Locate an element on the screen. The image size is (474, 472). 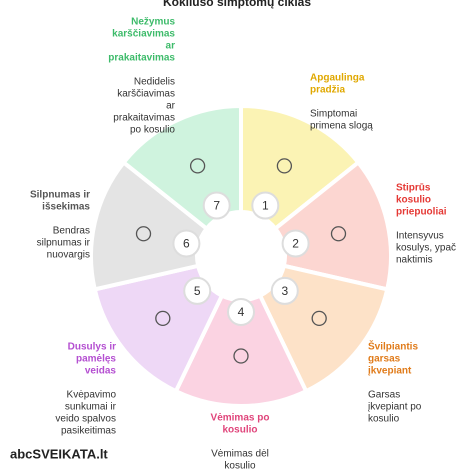
step-title: Nežymus is located at coordinates (153, 22).